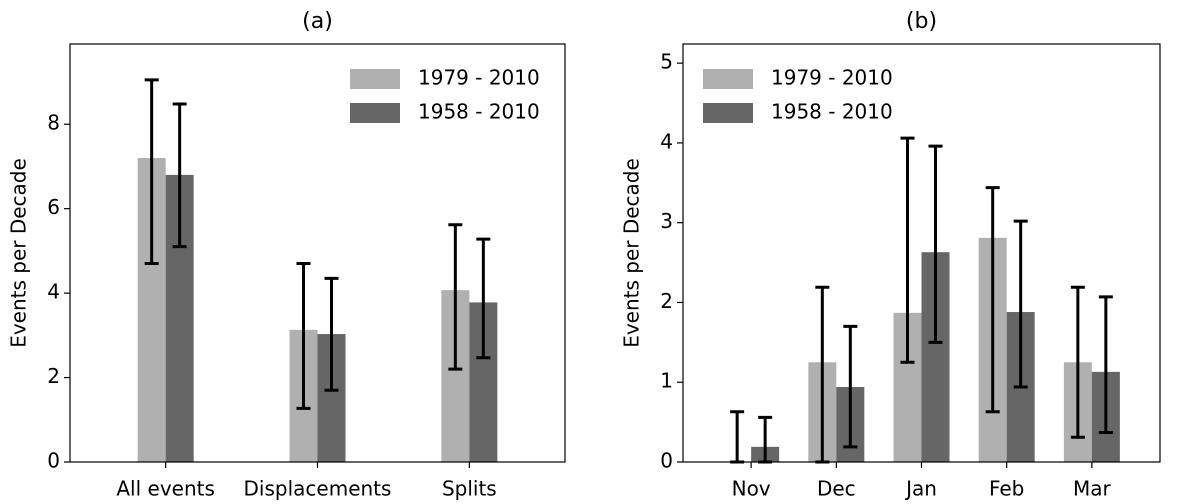  I want to click on x-tick-label: Nov, so click(751, 489).